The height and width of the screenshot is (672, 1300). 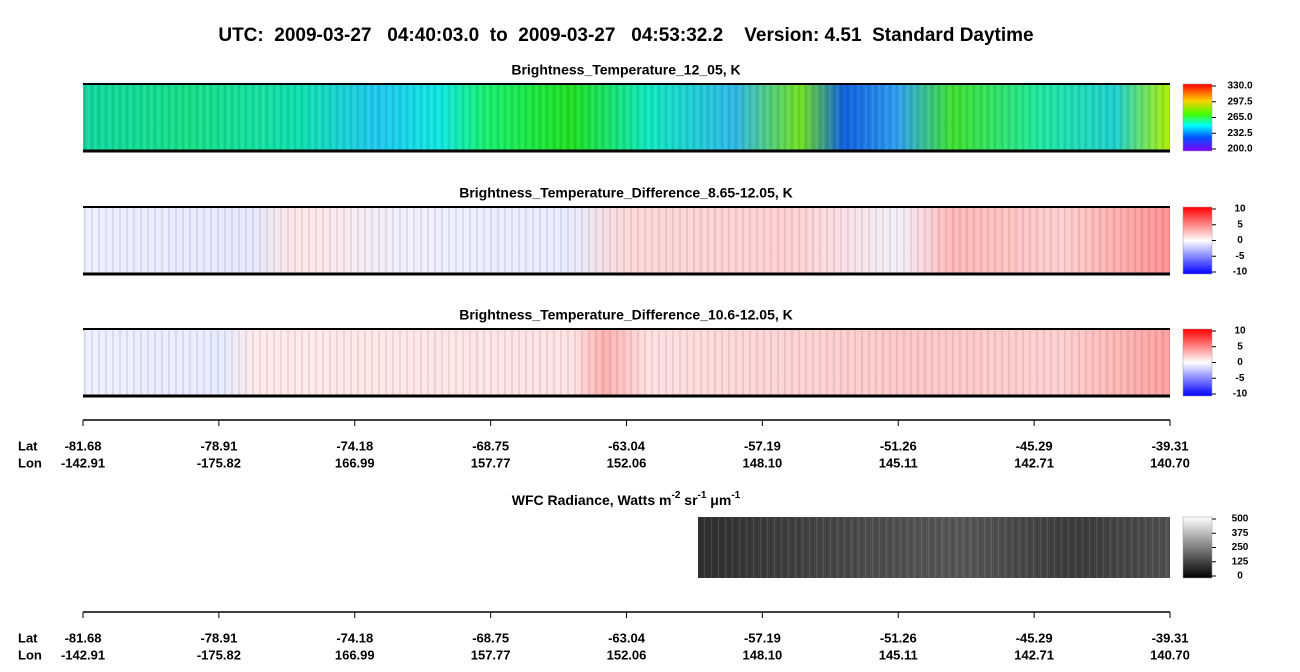 I want to click on colorbar-label: 125, so click(x=1240, y=561).